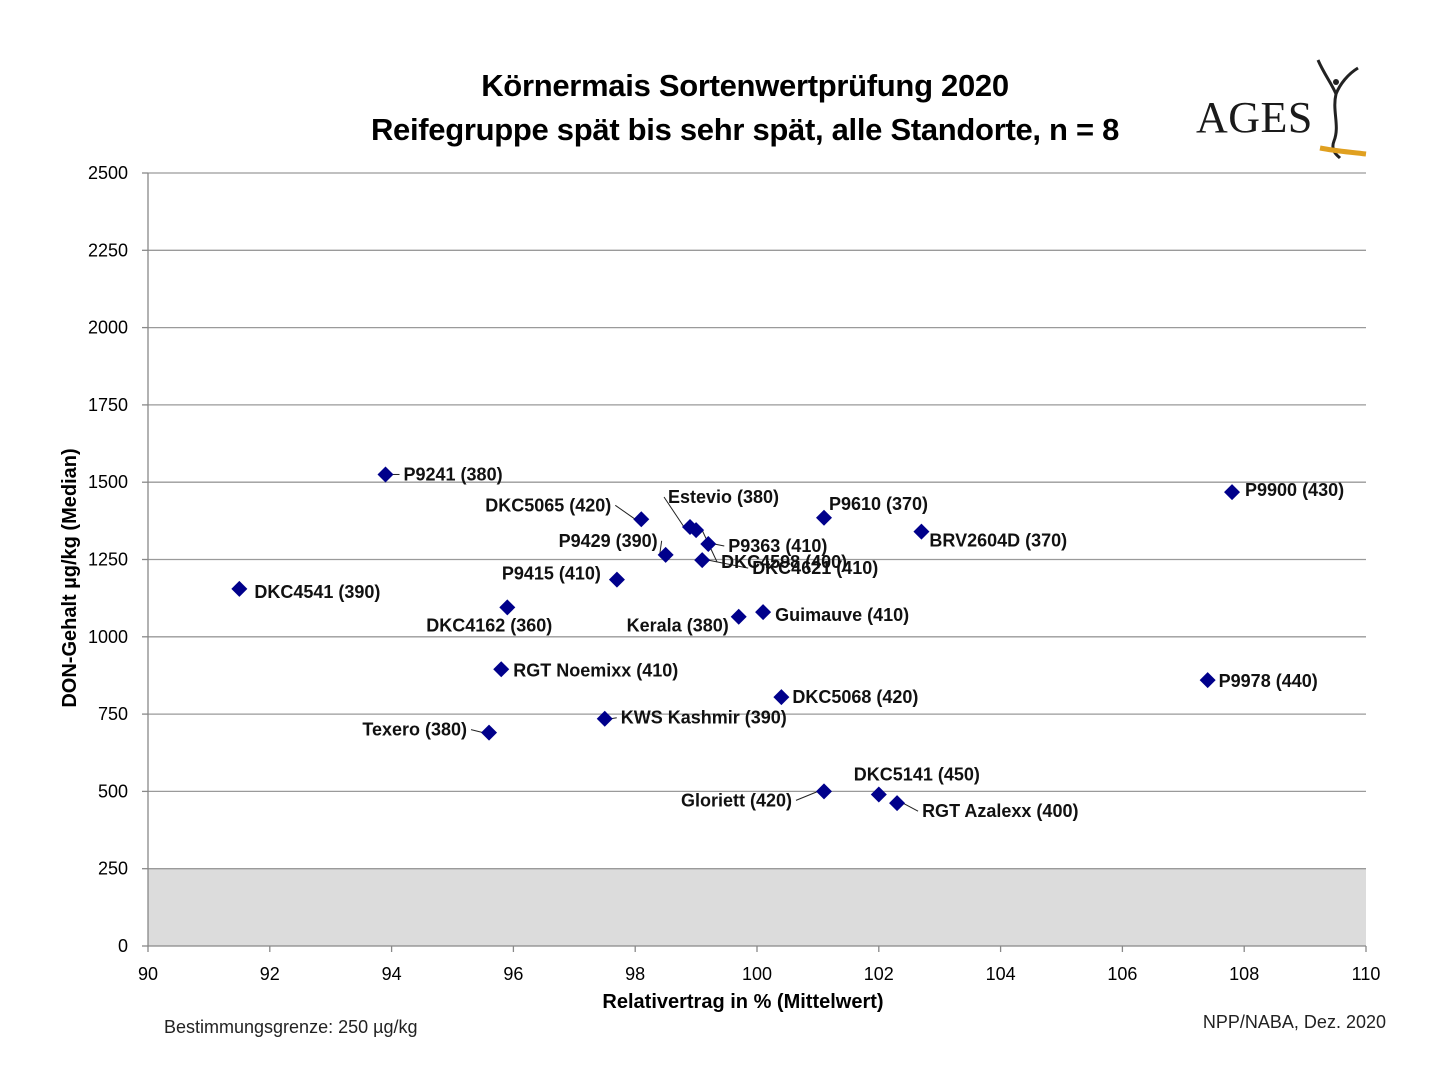 Image resolution: width=1440 pixels, height=1080 pixels. Describe the element at coordinates (70, 577) in the screenshot. I see `y-axis-label: DON-Gehalt µg/kg (Median)` at that location.